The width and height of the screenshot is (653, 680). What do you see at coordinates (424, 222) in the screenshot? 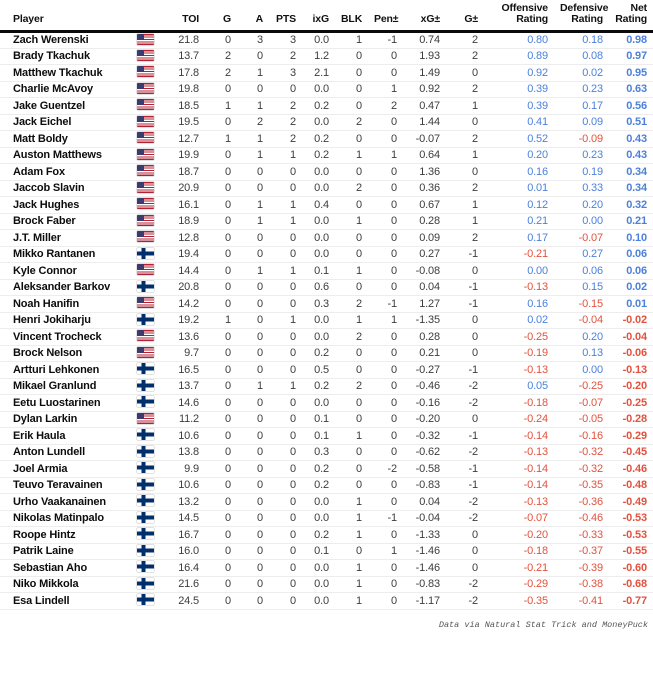
I see `stat-xg-diff: 0.28` at bounding box center [424, 222].